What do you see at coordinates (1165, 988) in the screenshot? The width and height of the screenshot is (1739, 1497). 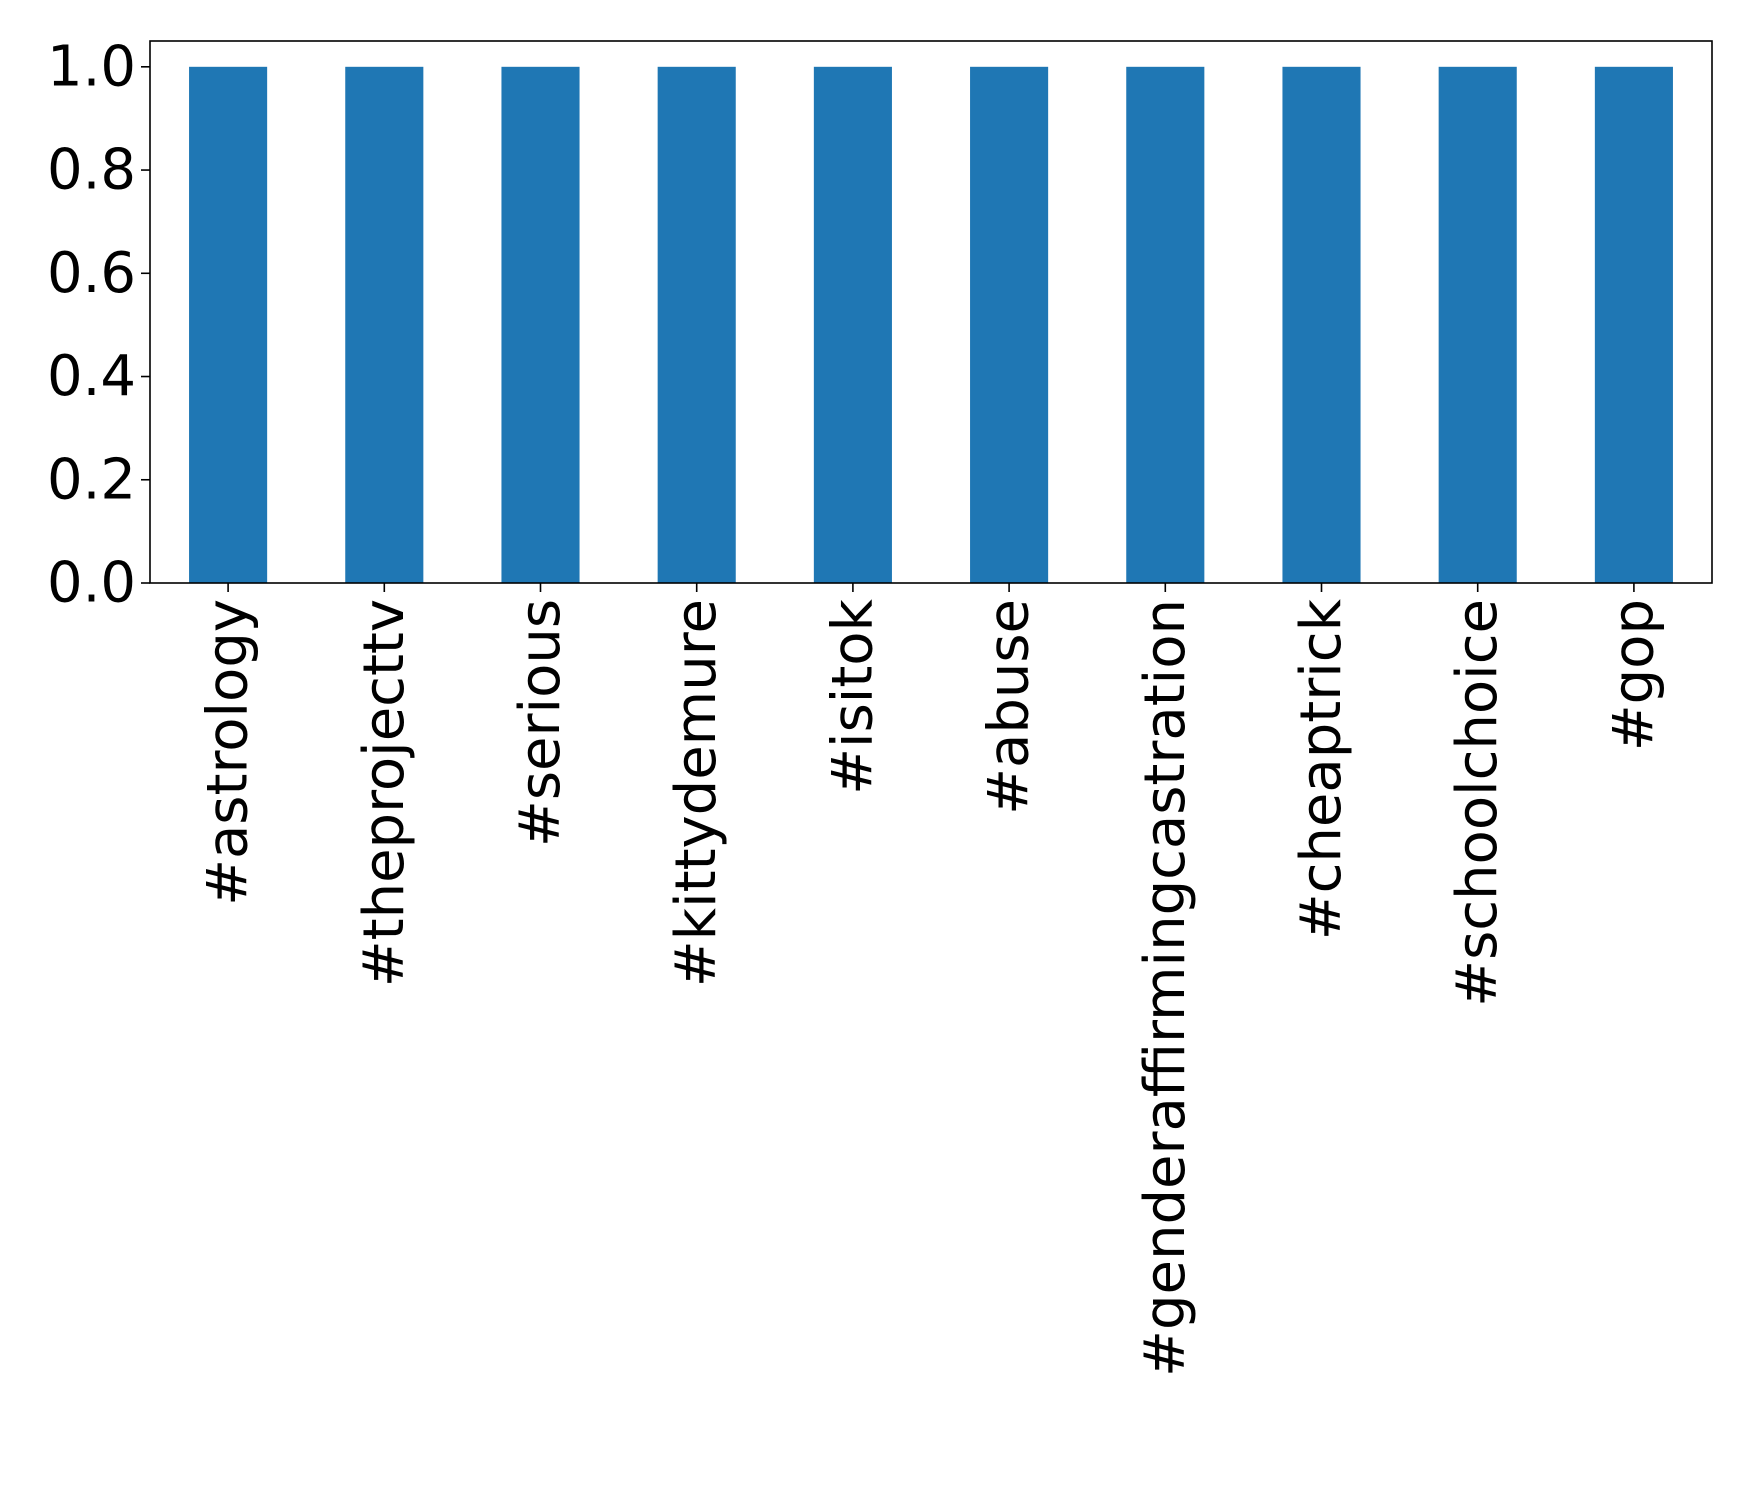 I see `x-tick-label: #genderaffirmingcastration` at bounding box center [1165, 988].